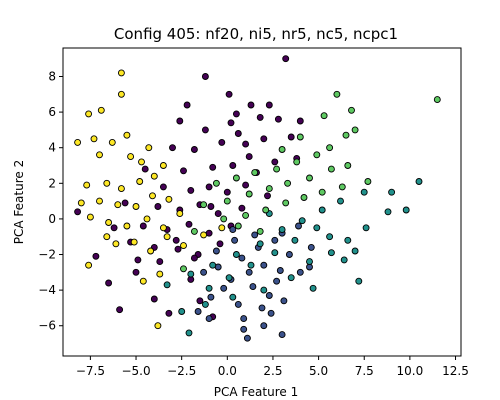 The height and width of the screenshot is (400, 500). I want to click on y-tick-label: −2, so click(47, 255).